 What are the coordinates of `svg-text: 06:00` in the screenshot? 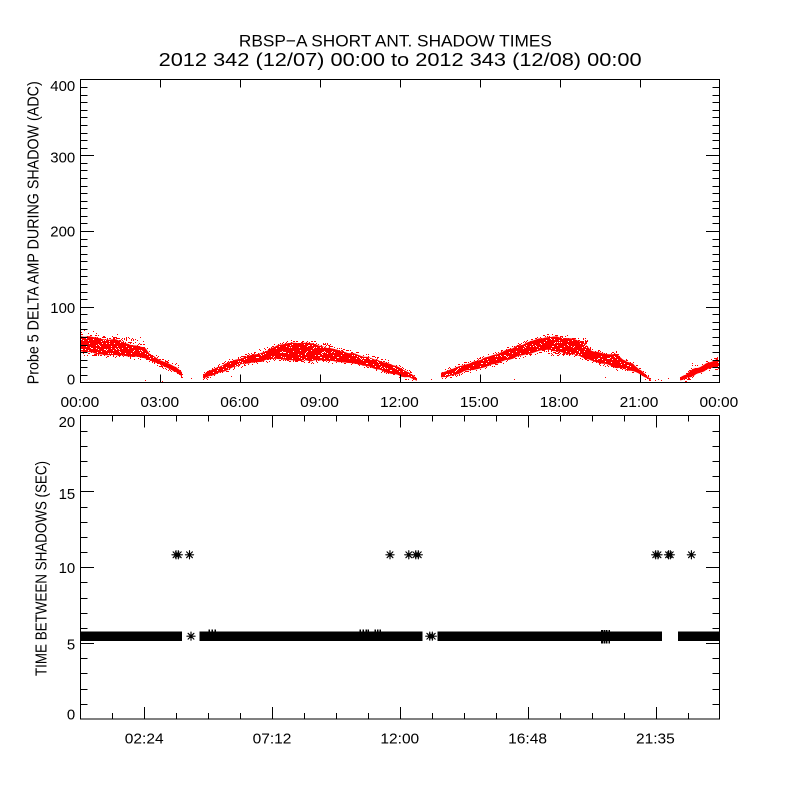 It's located at (239, 402).